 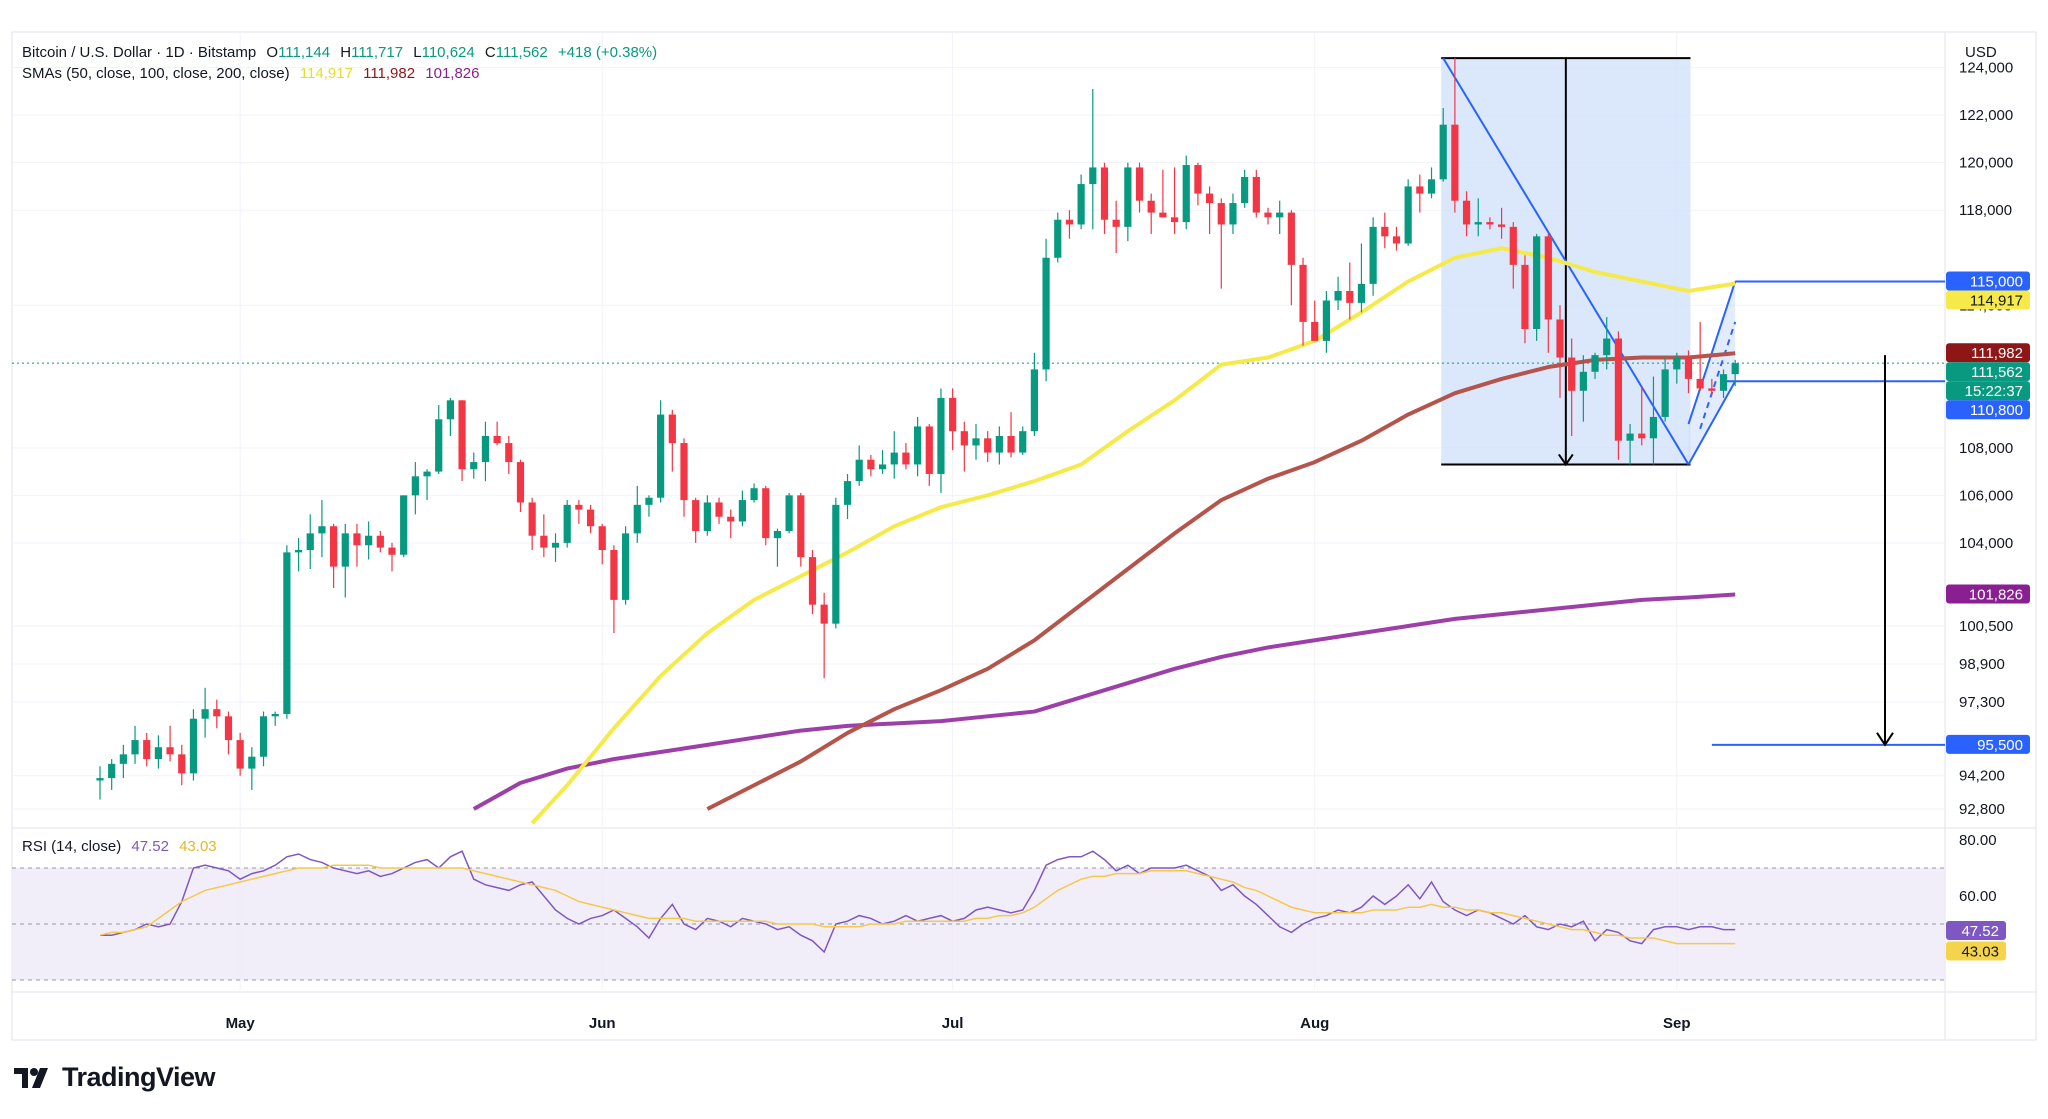 What do you see at coordinates (1566, 460) in the screenshot?
I see `measure-arrow-head` at bounding box center [1566, 460].